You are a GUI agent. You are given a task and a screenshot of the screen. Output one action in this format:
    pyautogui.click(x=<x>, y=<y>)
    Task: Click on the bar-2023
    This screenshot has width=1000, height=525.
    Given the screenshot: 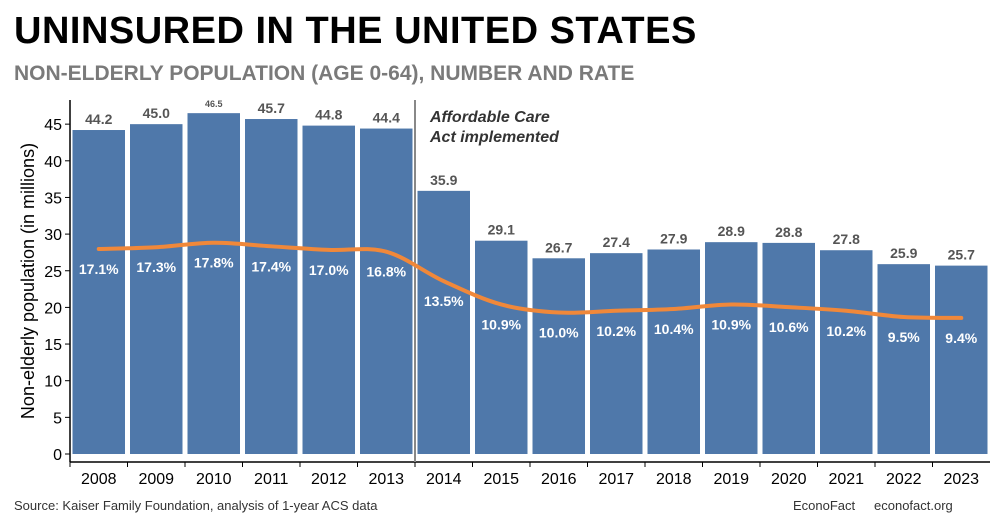 What is the action you would take?
    pyautogui.click(x=961, y=359)
    